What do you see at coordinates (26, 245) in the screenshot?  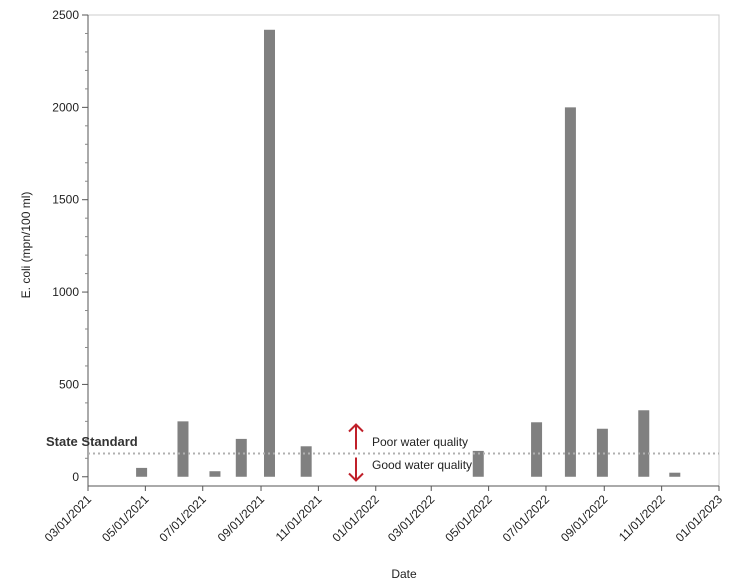 I see `y-axis-title: E. coli (mpn/100 ml)` at bounding box center [26, 245].